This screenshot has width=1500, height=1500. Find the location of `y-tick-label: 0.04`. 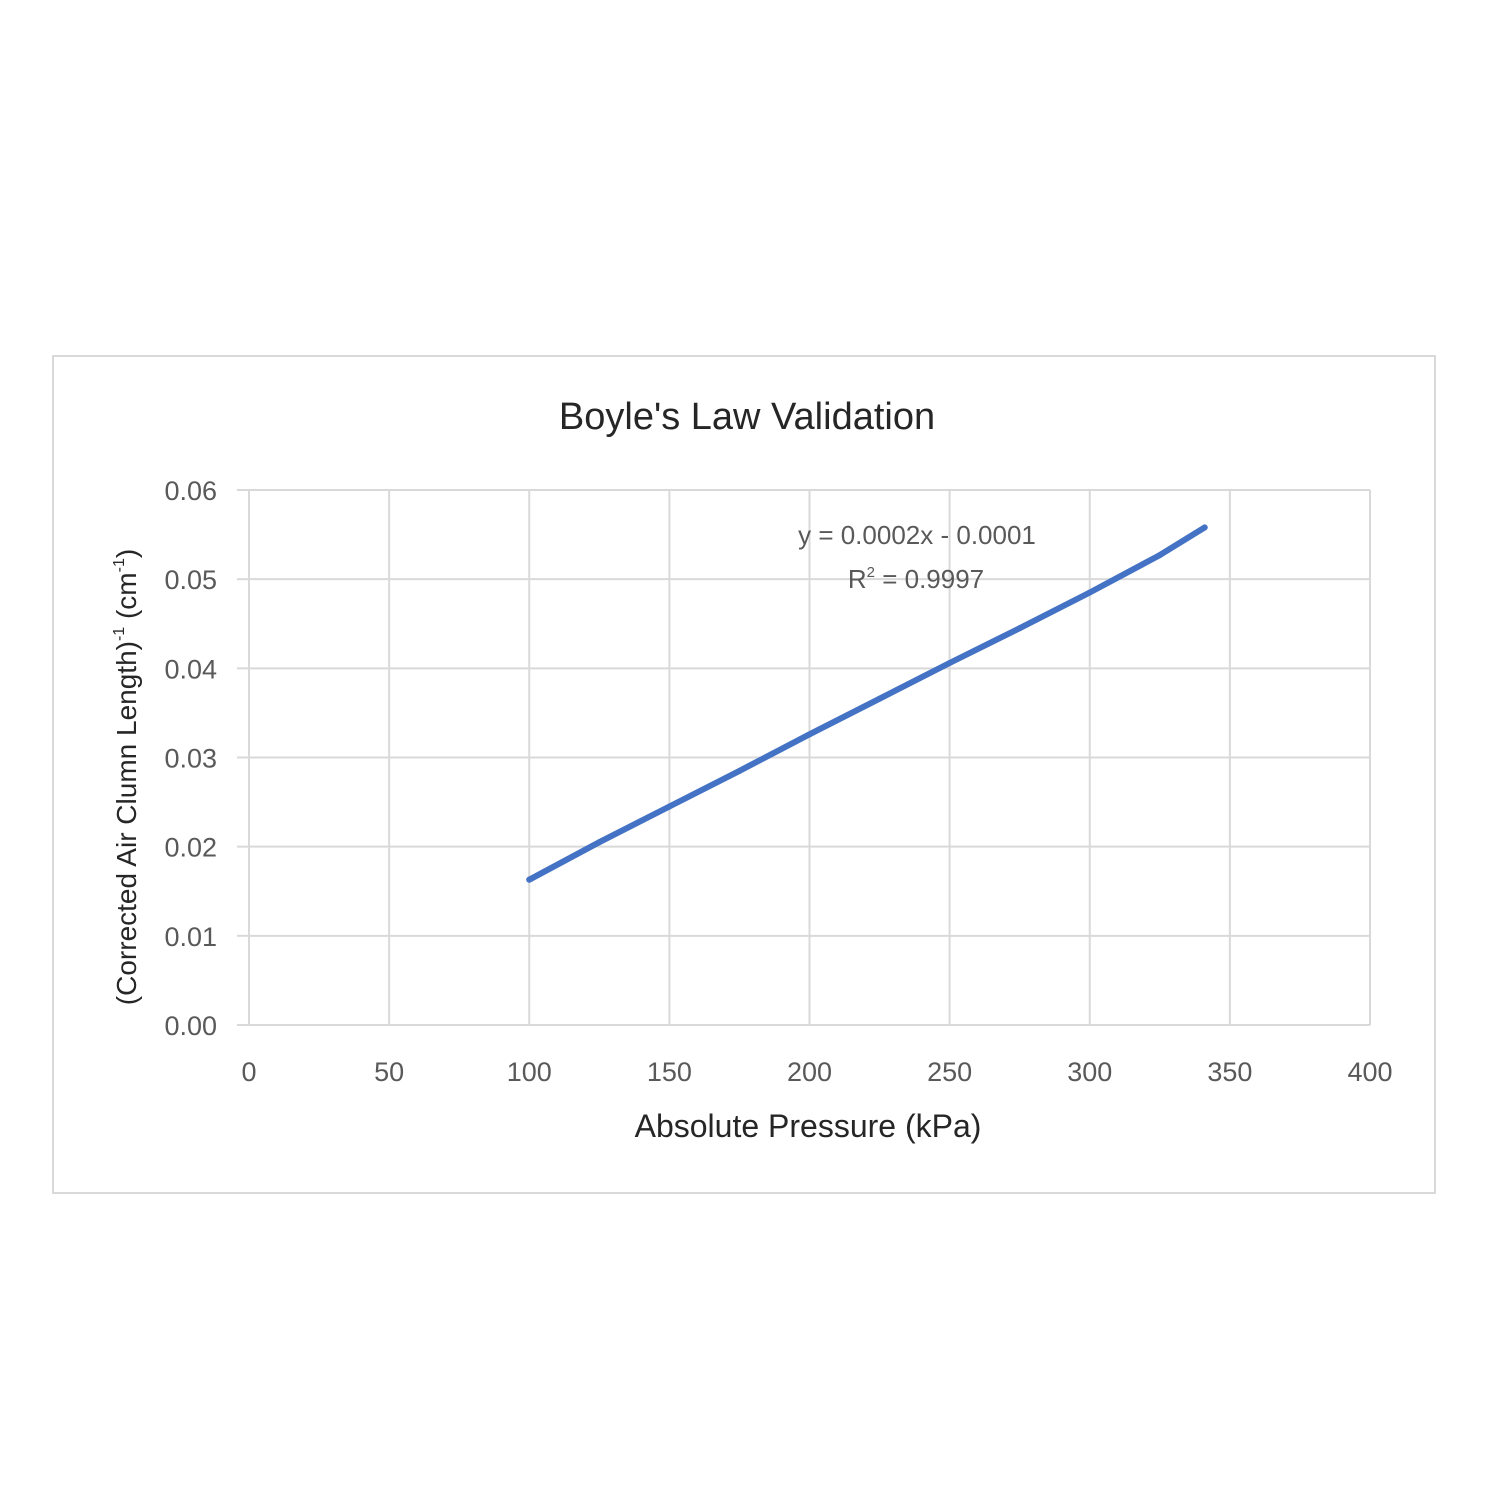

y-tick-label: 0.04 is located at coordinates (190, 669).